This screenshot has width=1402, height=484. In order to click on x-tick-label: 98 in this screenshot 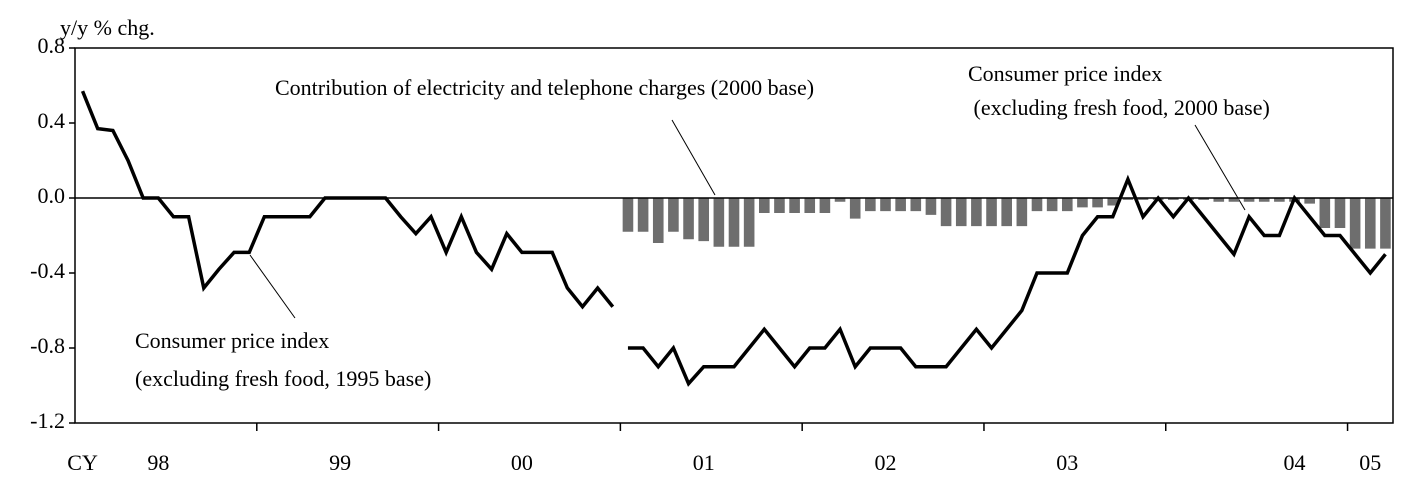, I will do `click(158, 462)`.